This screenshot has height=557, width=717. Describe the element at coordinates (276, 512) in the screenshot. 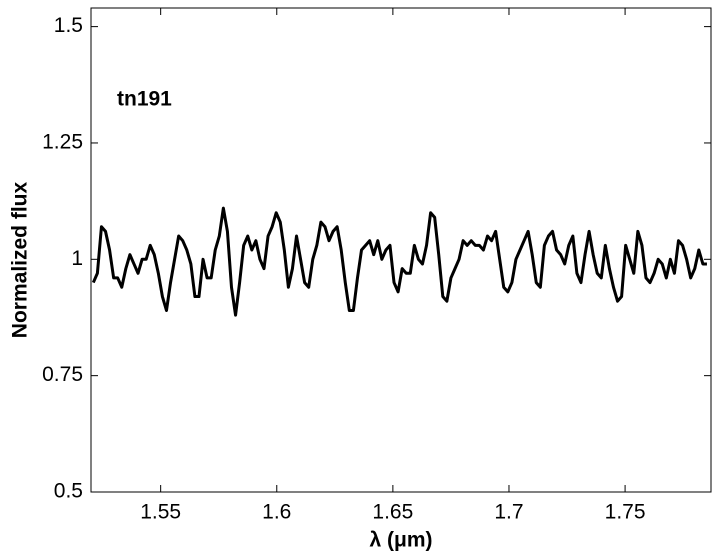

I see `x-tick-label: 1.6` at that location.